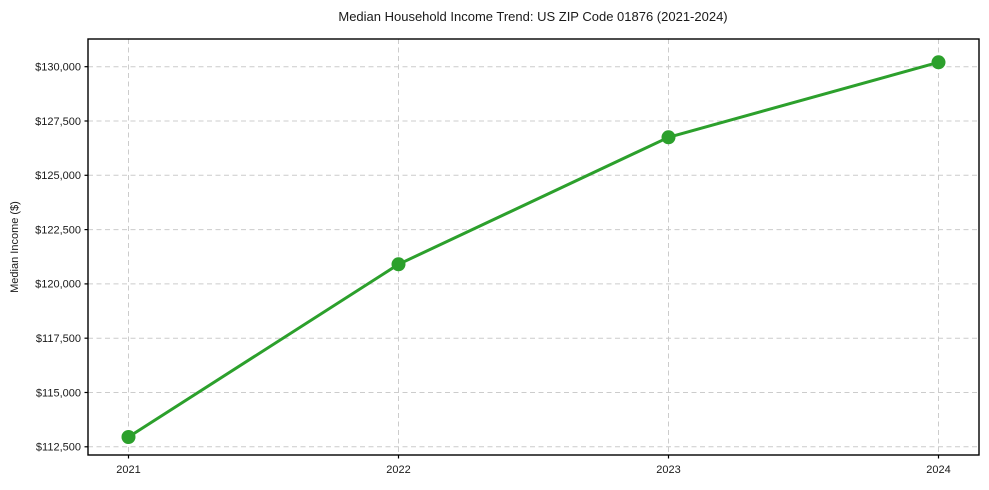  I want to click on data-point-2023, so click(668, 137).